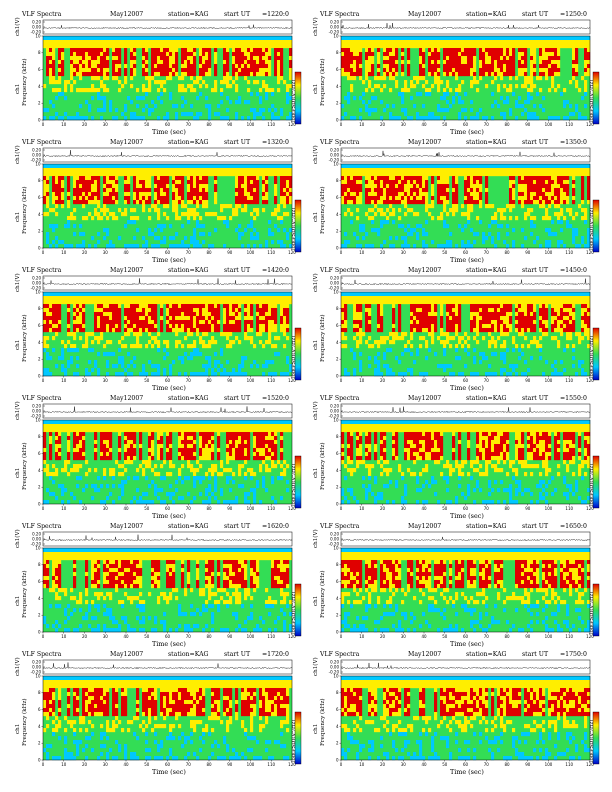  I want to click on y-tick-label: 4, so click(337, 86).